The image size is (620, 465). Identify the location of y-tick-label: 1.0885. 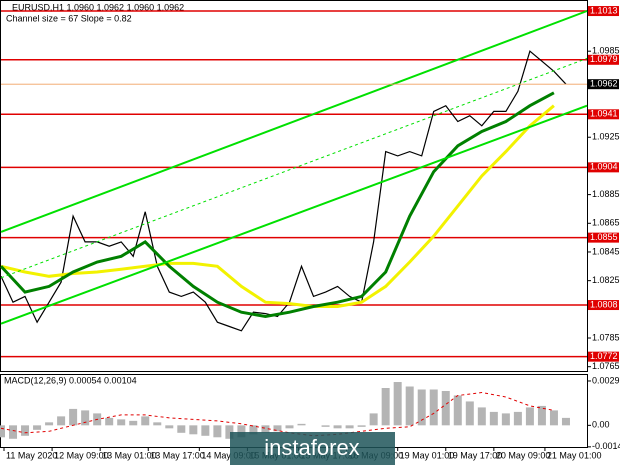
(606, 194).